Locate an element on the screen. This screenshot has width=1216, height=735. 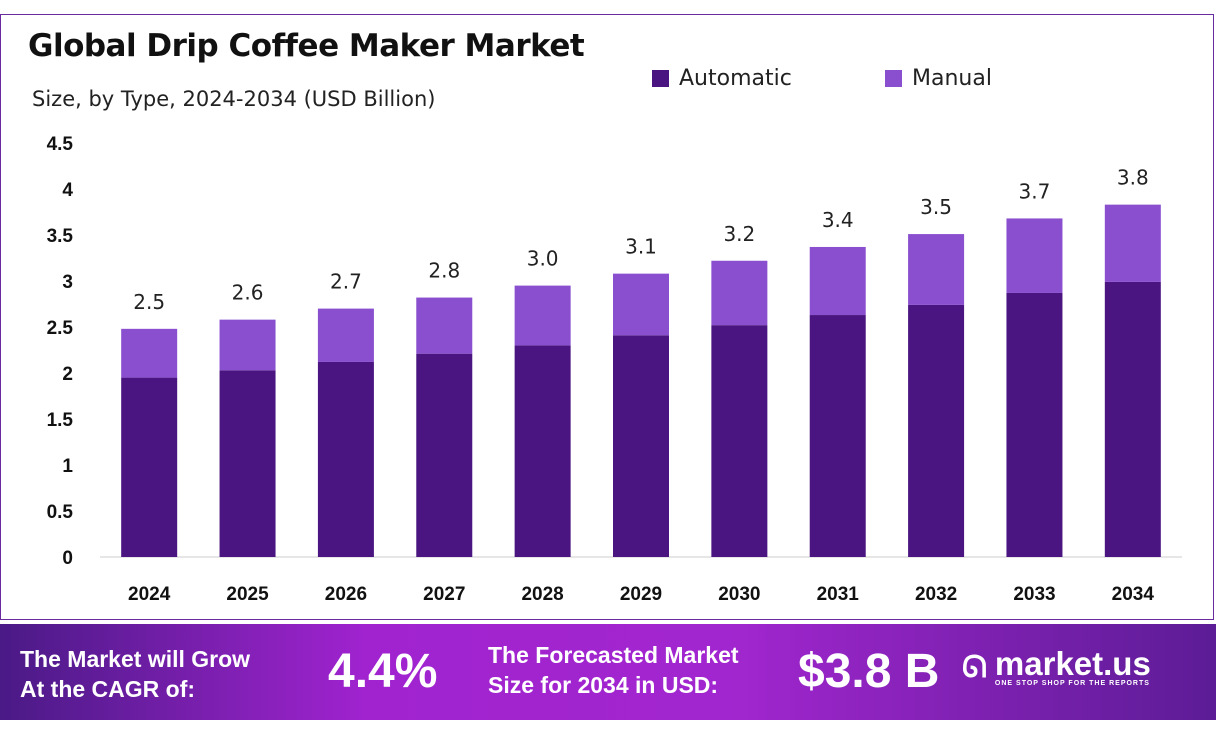
bar-automatic-2024 is located at coordinates (149, 467).